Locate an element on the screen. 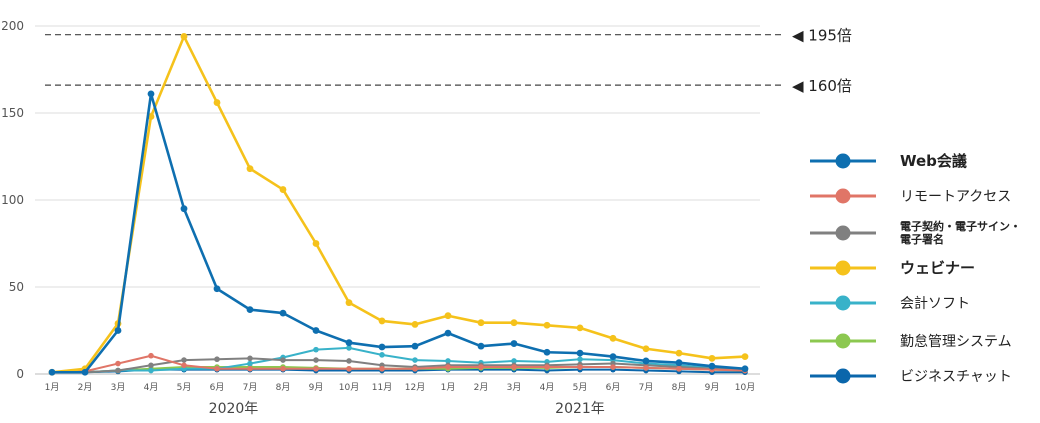  legend-label: ウェビナー is located at coordinates (937, 268).